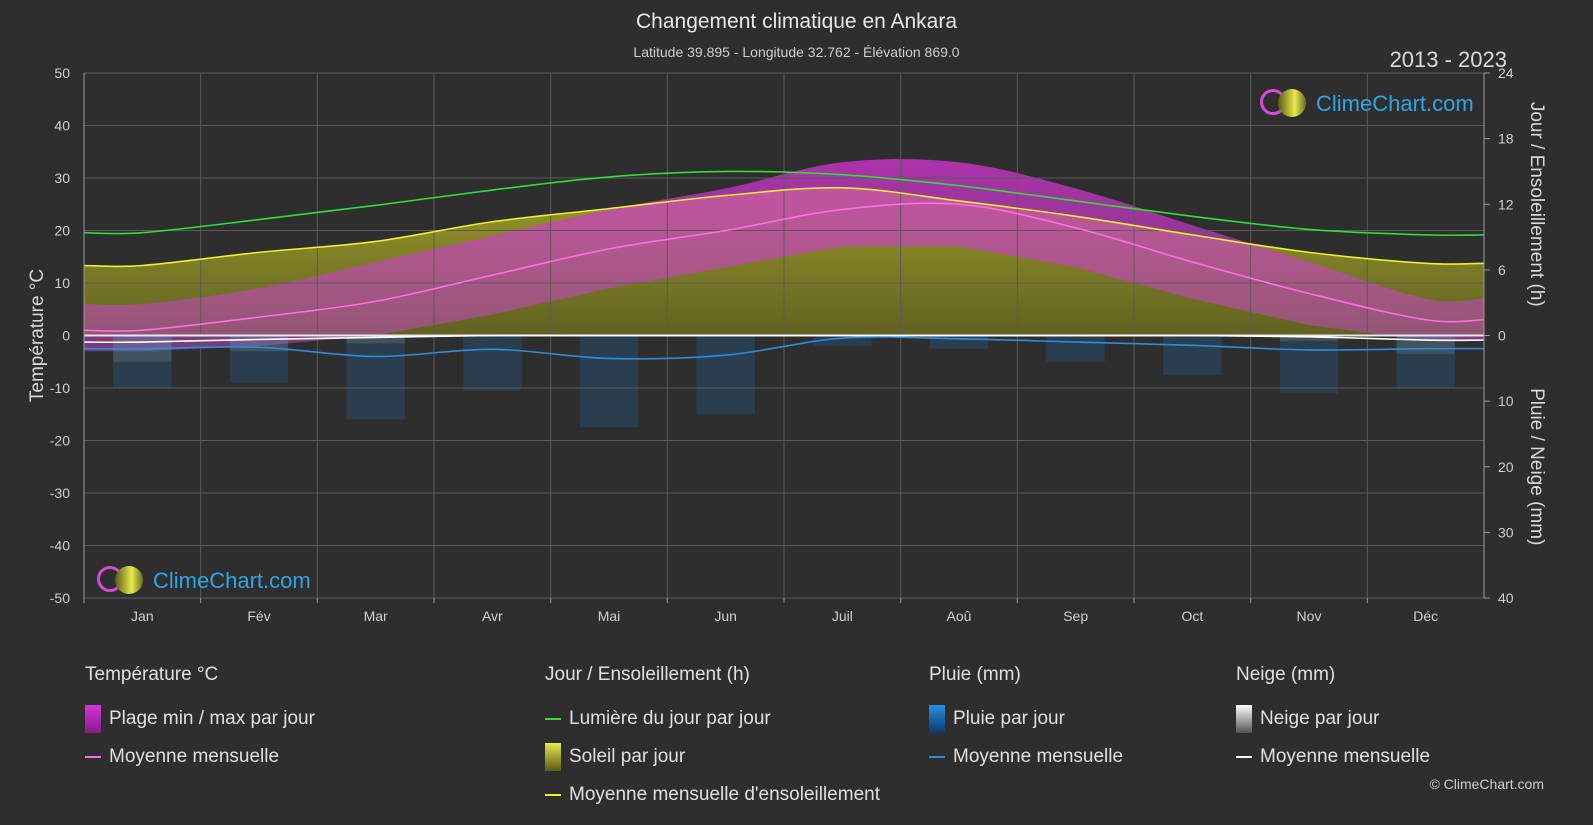 The height and width of the screenshot is (825, 1593). I want to click on legend-item: Moyenne mensuelle d'ensoleillement, so click(712, 795).